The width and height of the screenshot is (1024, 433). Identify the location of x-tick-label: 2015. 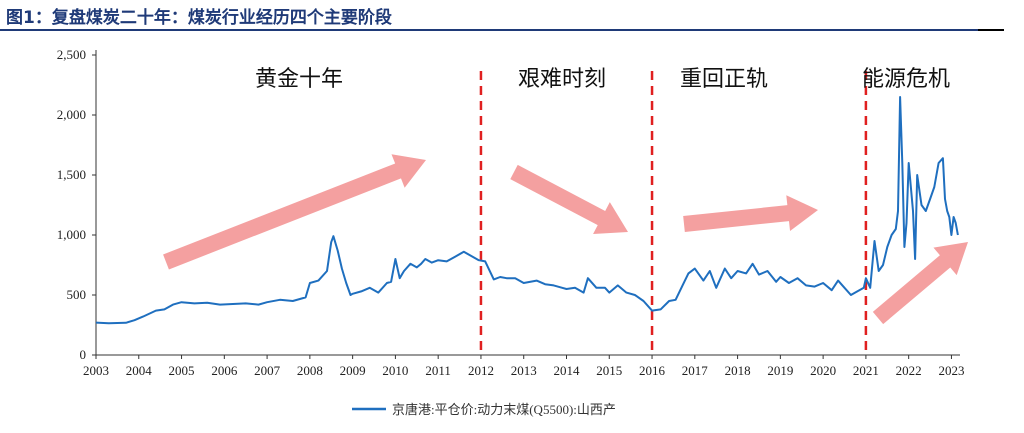
(609, 370).